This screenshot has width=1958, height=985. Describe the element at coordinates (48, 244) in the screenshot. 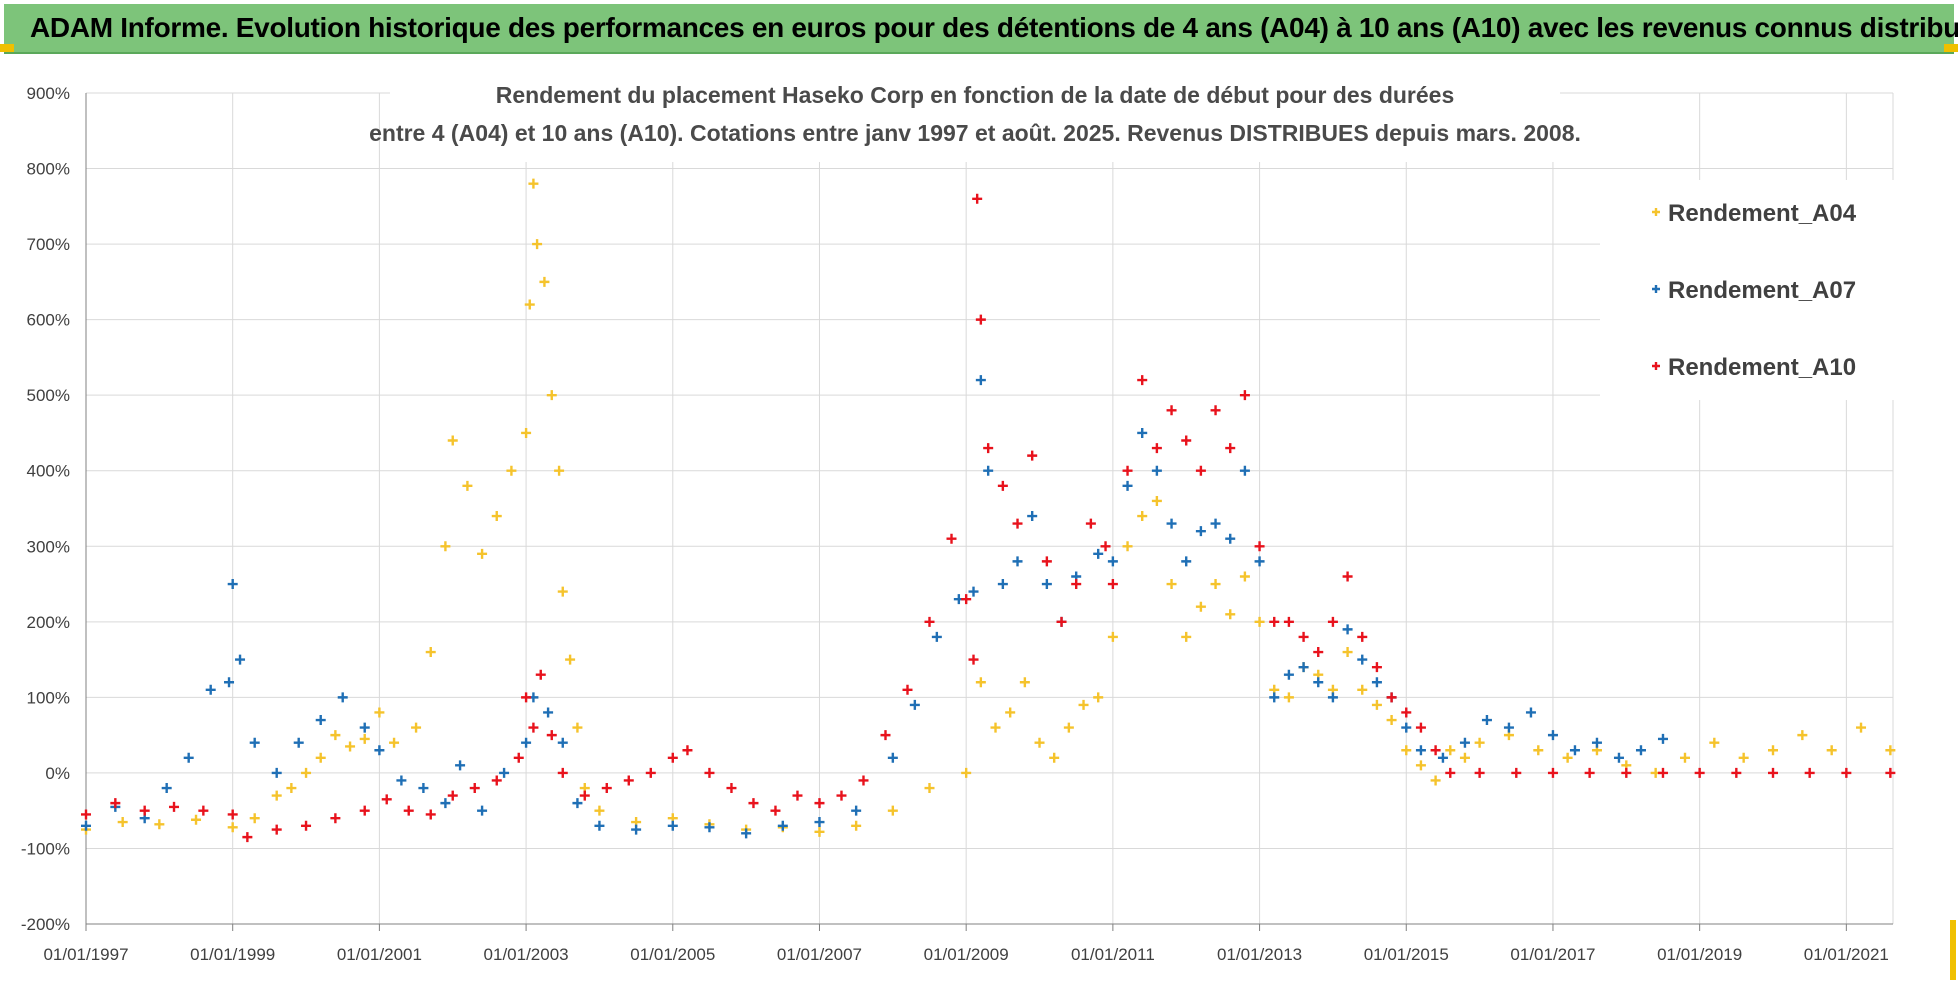

I see `y-tick-label: 700%` at that location.